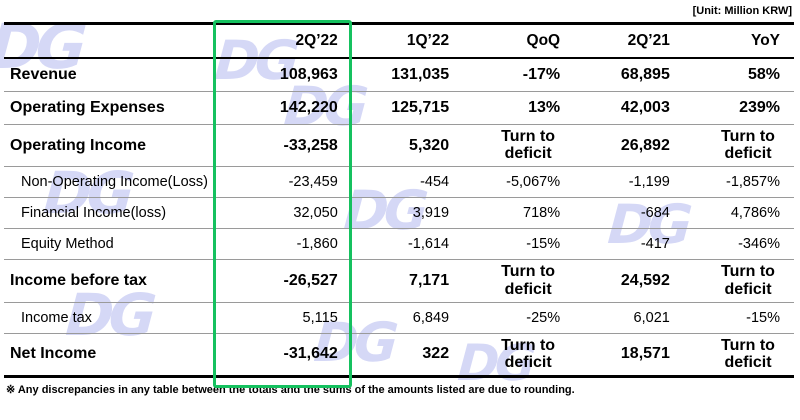 The height and width of the screenshot is (420, 800). I want to click on value-cell: -33,258, so click(310, 145).